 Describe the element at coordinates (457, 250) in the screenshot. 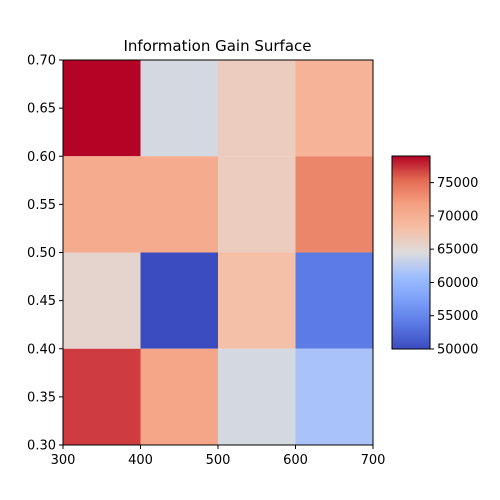

I see `colorbar-tick-label: 65000` at that location.